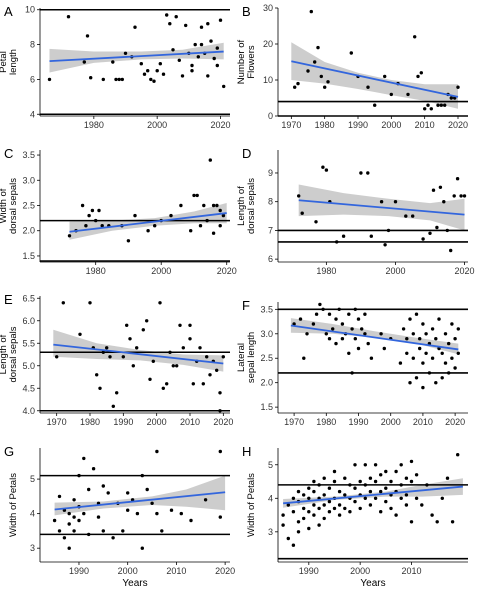 Image resolution: width=491 pixels, height=602 pixels. I want to click on panel-e-y-tick-label: 5.0, so click(28, 366).